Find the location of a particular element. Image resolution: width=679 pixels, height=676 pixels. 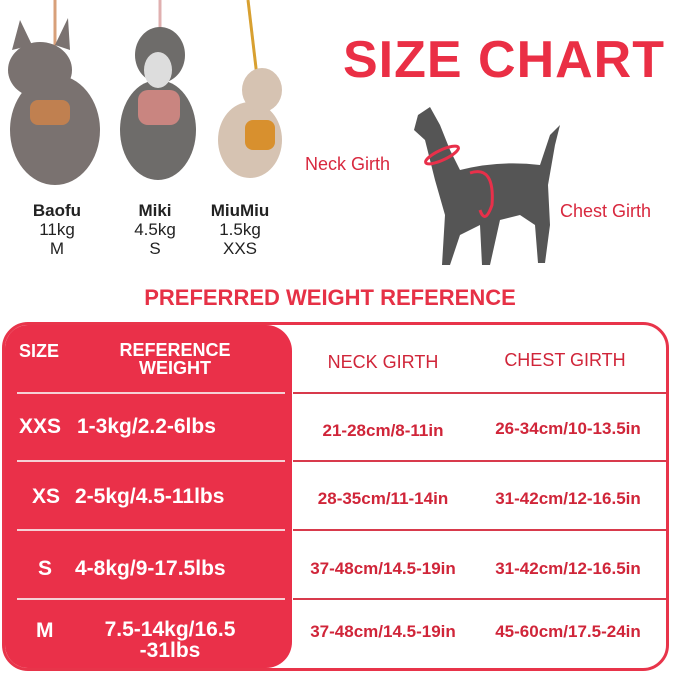

section-subtitle: PREFERRED WEIGHT REFERENCE is located at coordinates (330, 297).